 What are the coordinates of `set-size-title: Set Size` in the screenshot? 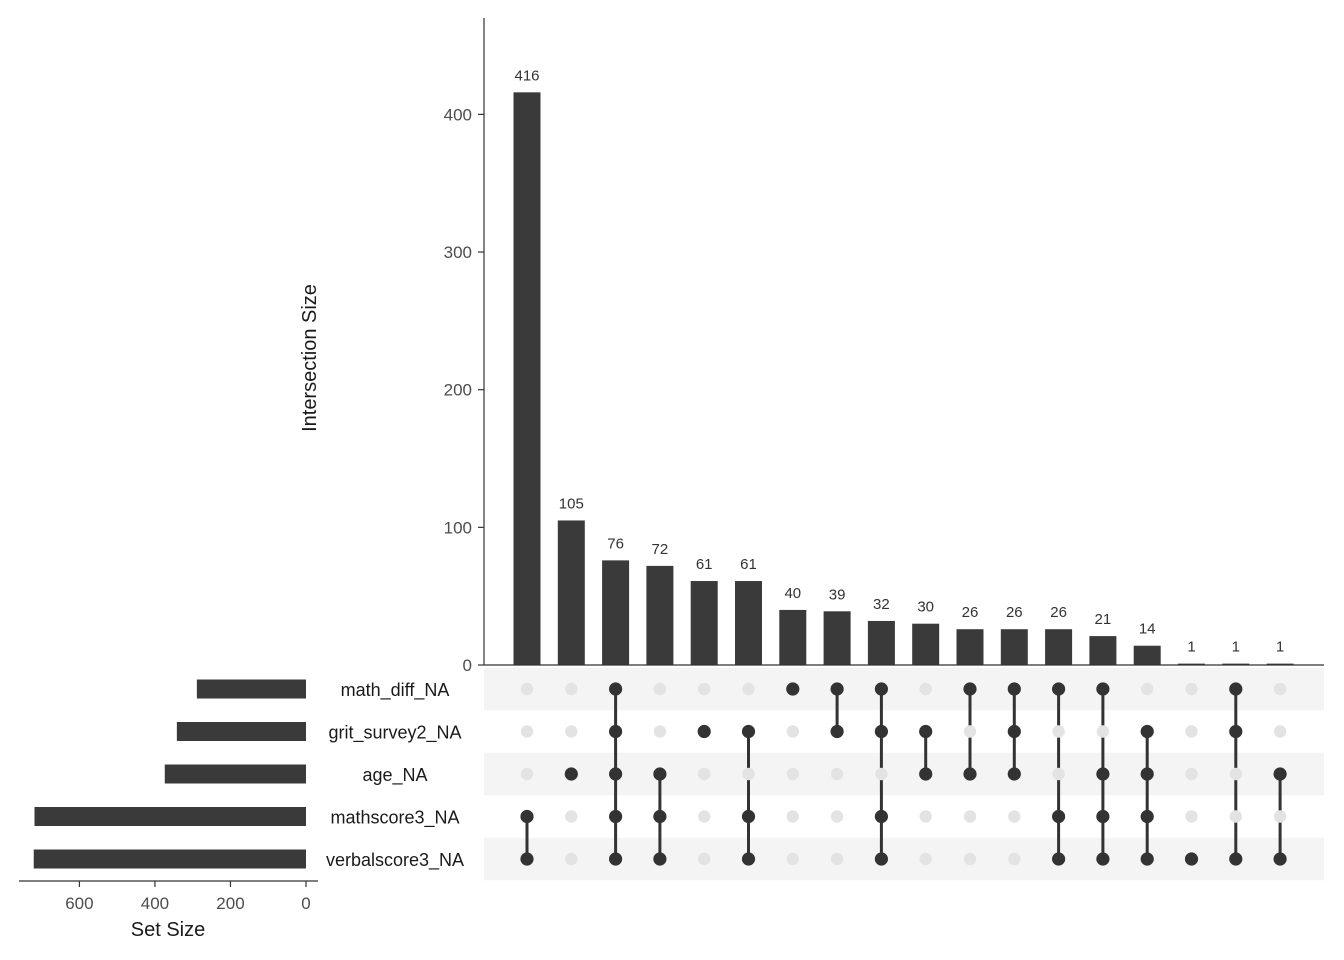 It's located at (168, 930).